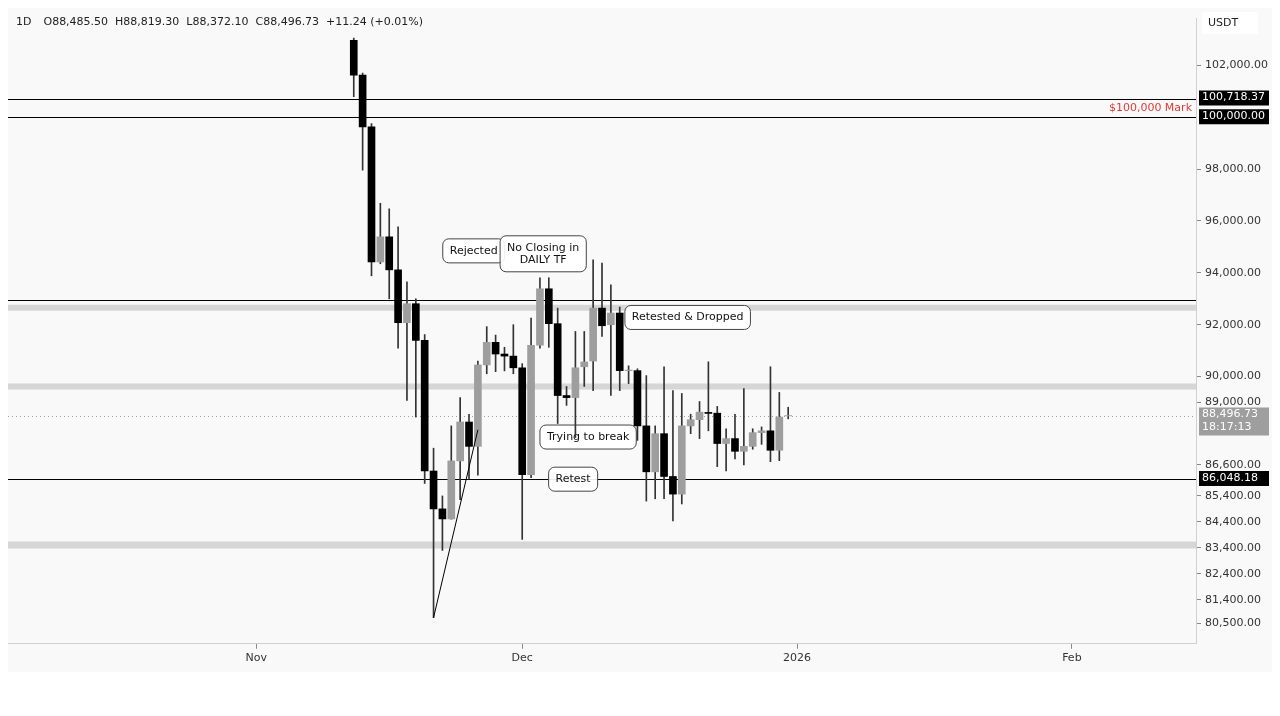  I want to click on x-tick-label: Dec, so click(522, 658).